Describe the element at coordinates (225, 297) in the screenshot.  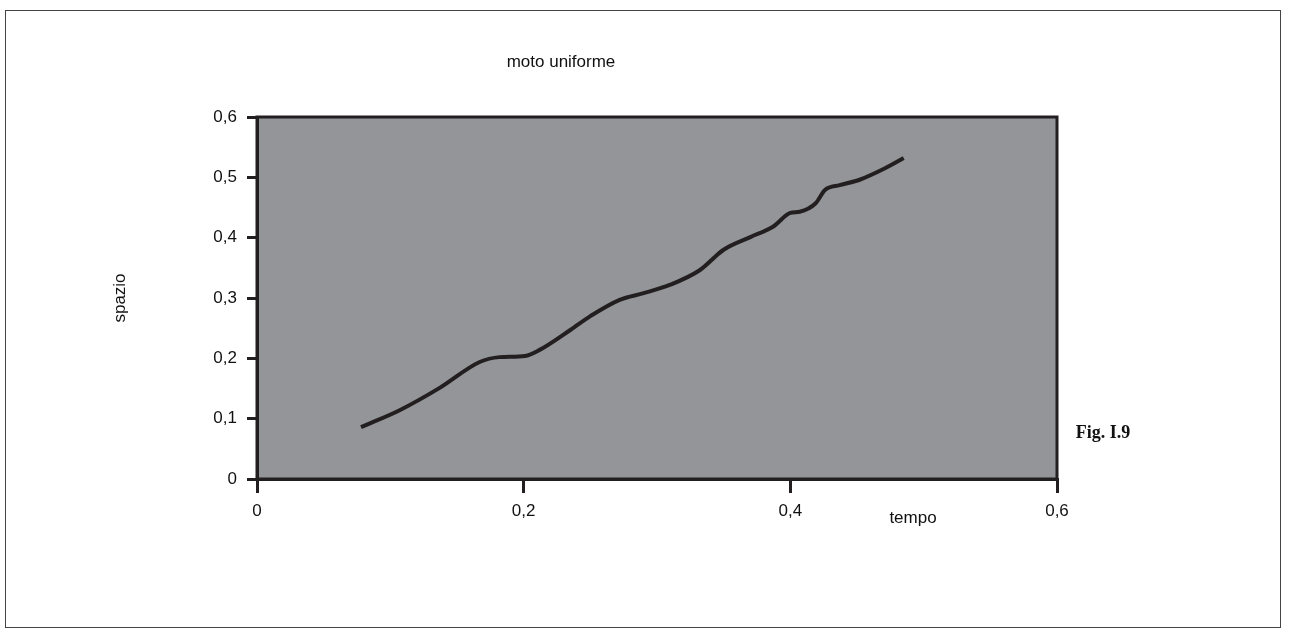
I see `y-tick-label: 0,3` at that location.